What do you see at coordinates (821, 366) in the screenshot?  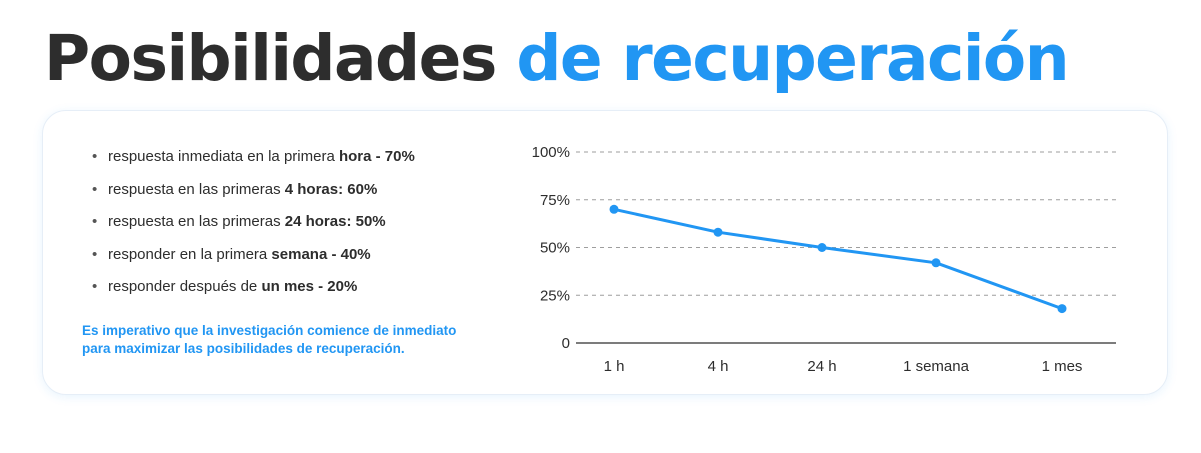 I see `x-tick-label: 24 h` at bounding box center [821, 366].